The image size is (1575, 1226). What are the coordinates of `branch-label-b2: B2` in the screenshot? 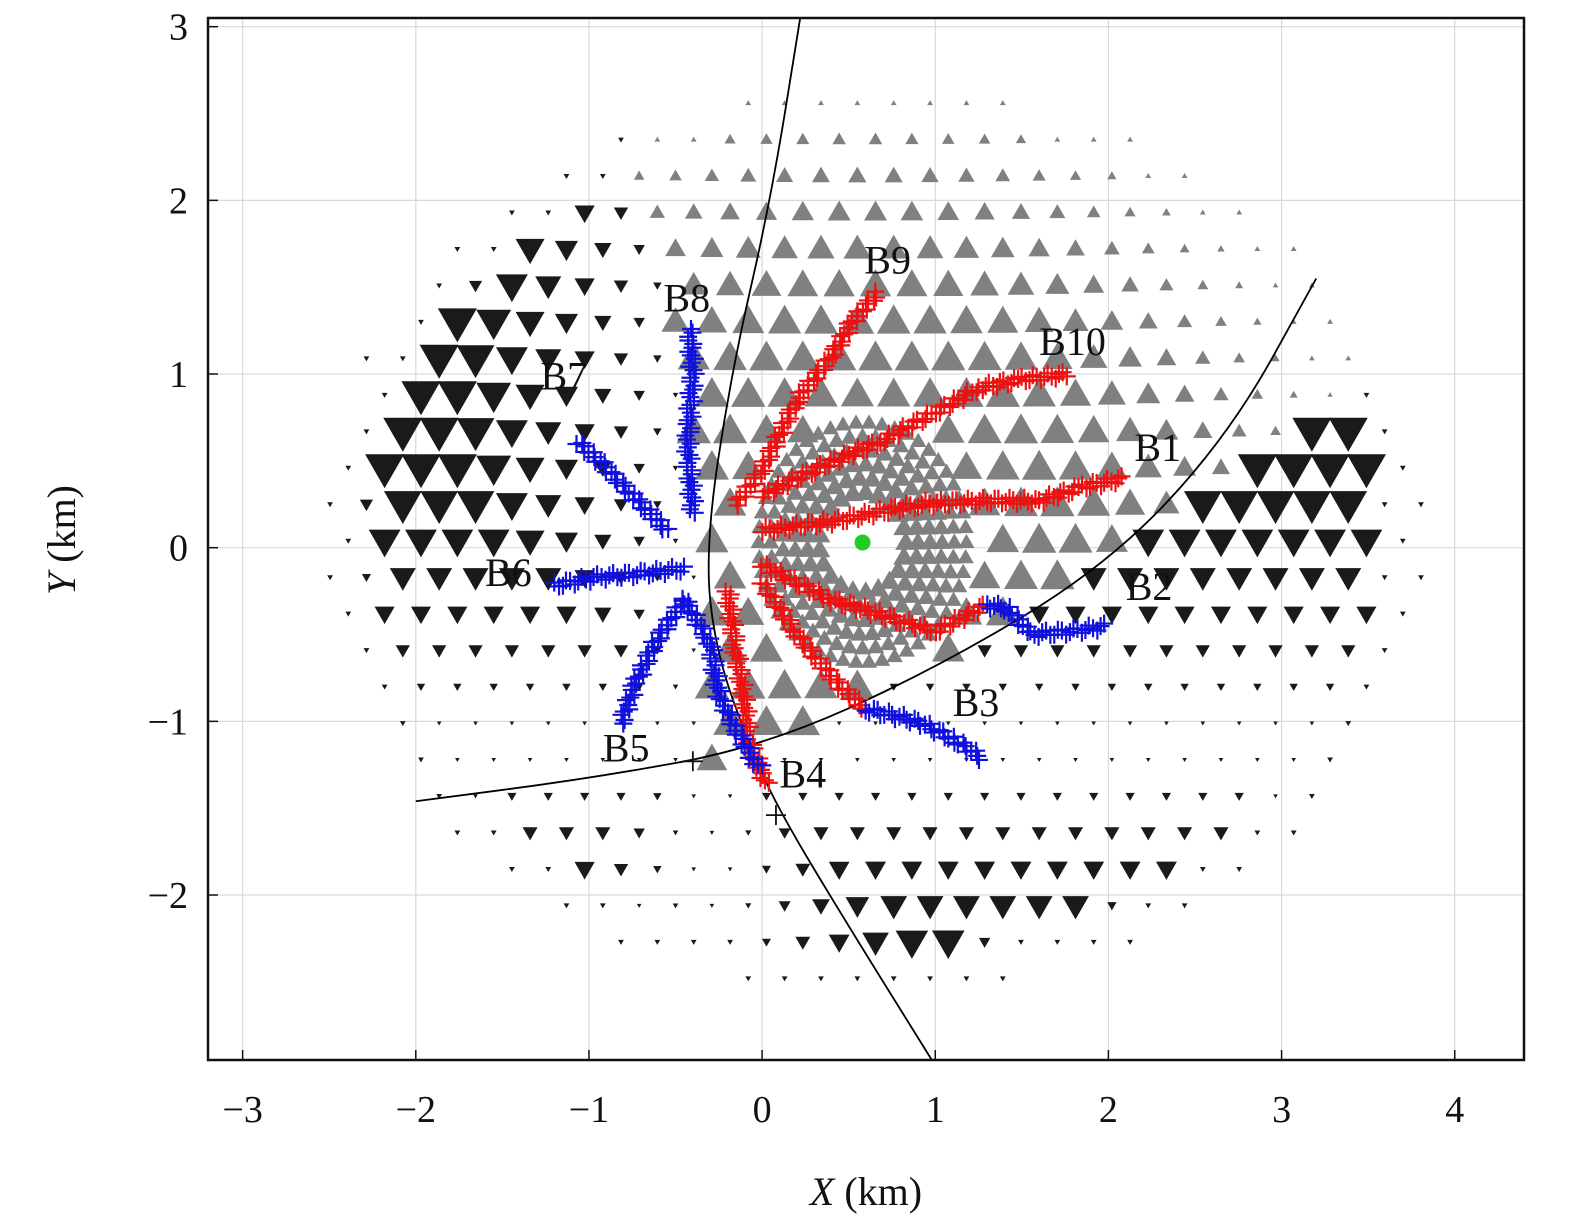 It's located at (1149, 586).